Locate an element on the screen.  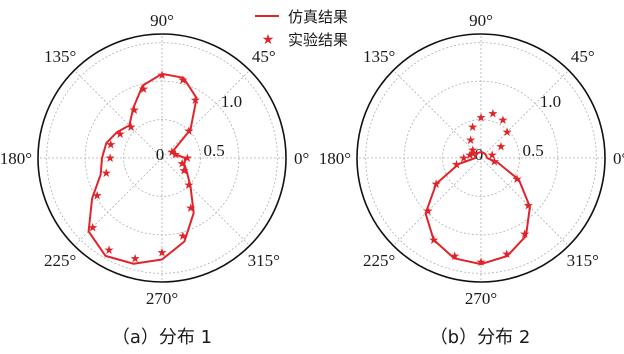
legend-sim-label: 仿真结果 is located at coordinates (318, 17).